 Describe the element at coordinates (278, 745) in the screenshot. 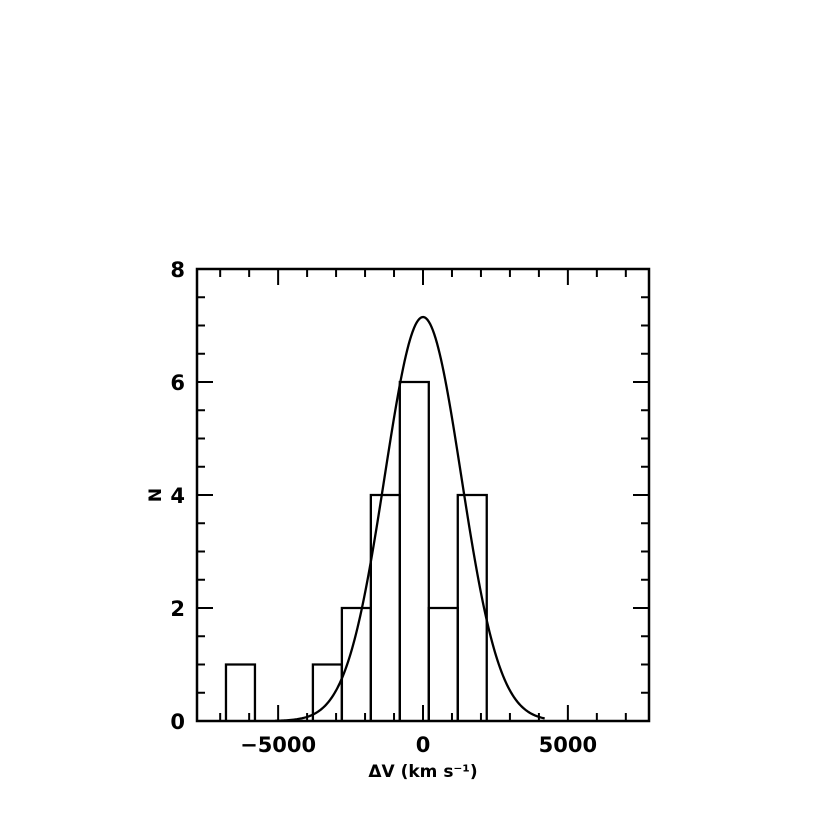

I see `x-tick-label: −5000` at that location.